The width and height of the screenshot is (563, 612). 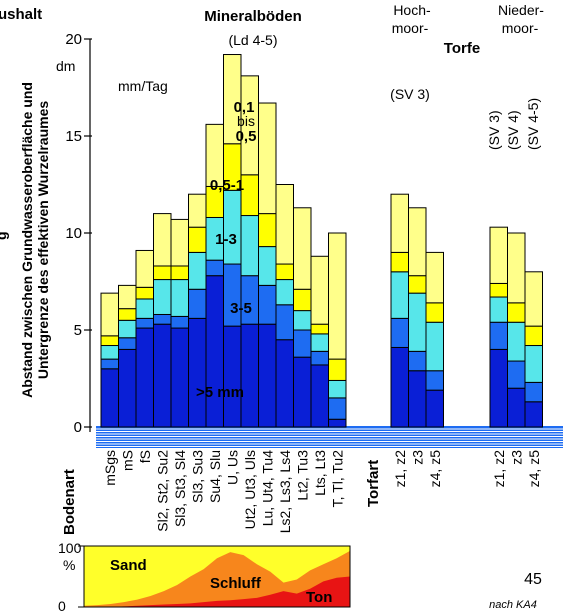 What do you see at coordinates (226, 239) in the screenshot?
I see `band-label-1-3: 1-3` at bounding box center [226, 239].